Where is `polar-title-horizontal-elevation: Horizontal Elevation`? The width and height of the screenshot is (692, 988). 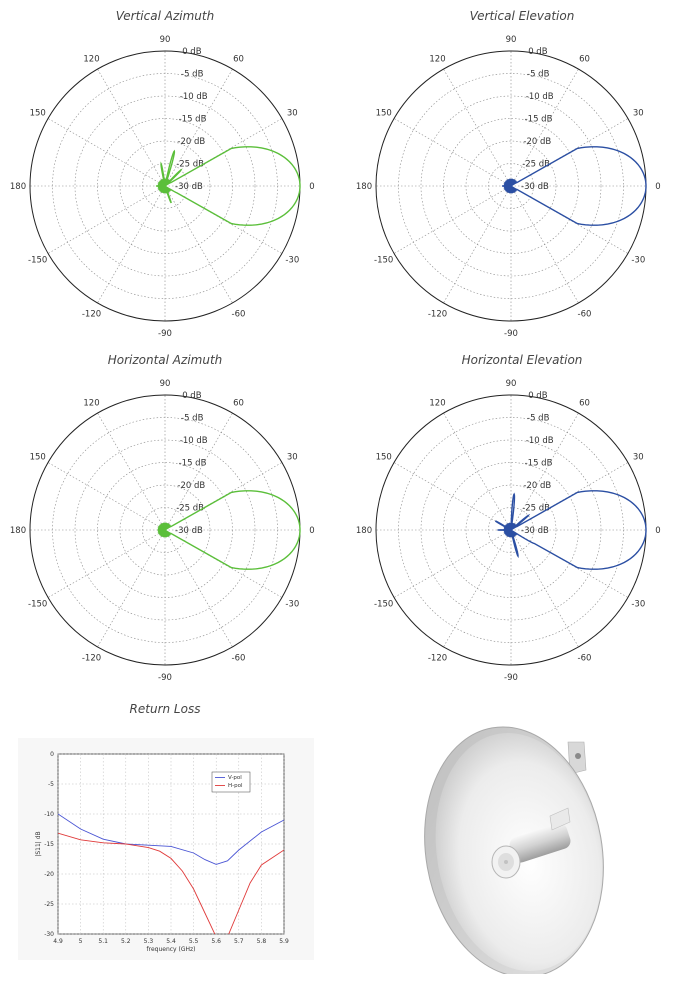
polar-title-horizontal-elevation: Horizontal Elevation is located at coordinates (522, 360).